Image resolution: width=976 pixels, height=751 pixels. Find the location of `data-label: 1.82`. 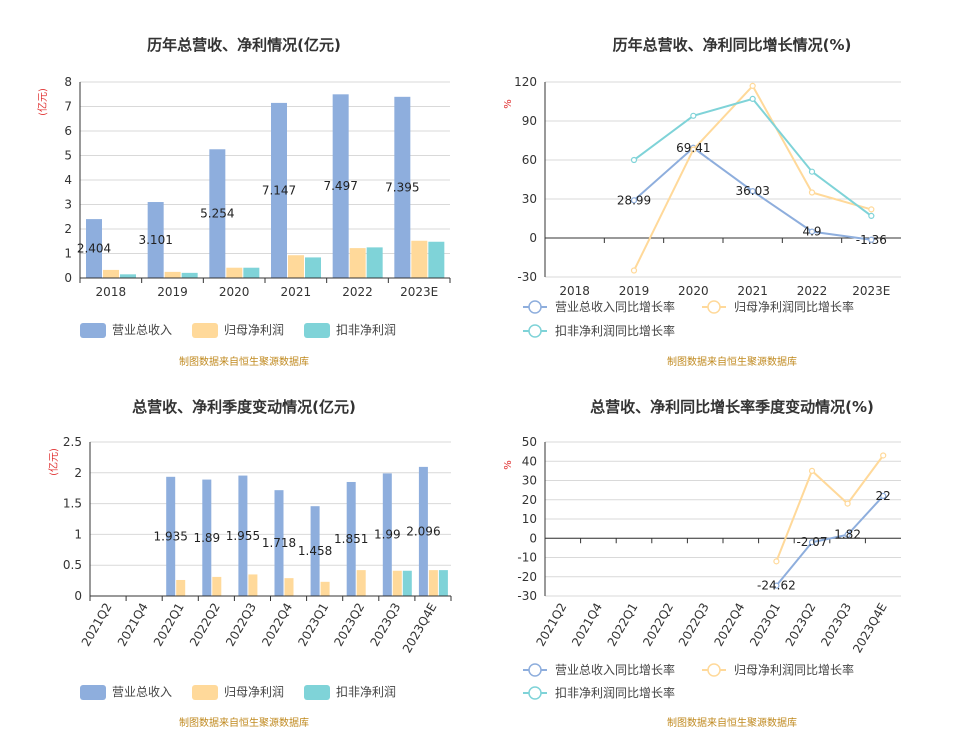

data-label: 1.82 is located at coordinates (847, 535).